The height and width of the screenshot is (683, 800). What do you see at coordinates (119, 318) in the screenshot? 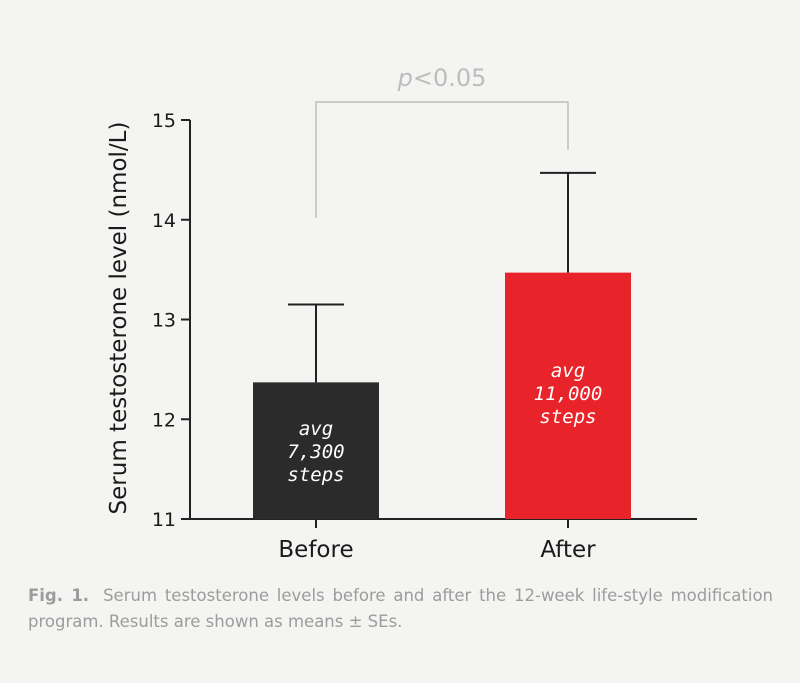
I see `y-axis-label: Serum testosterone level (nmol/L)` at bounding box center [119, 318].